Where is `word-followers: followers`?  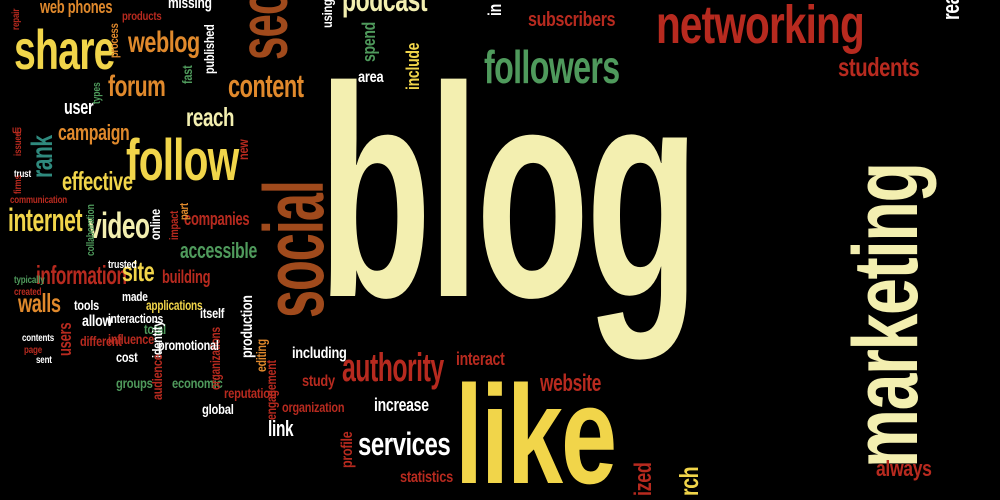 word-followers: followers is located at coordinates (552, 67).